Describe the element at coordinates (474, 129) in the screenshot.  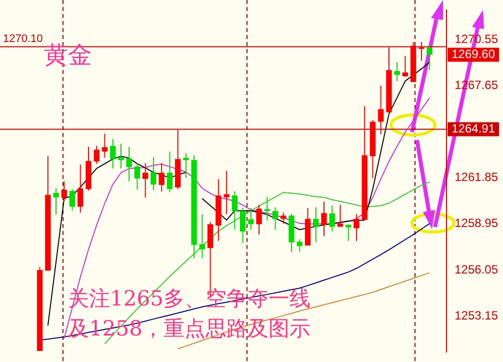
I see `ref-line-label: 1264.91` at that location.